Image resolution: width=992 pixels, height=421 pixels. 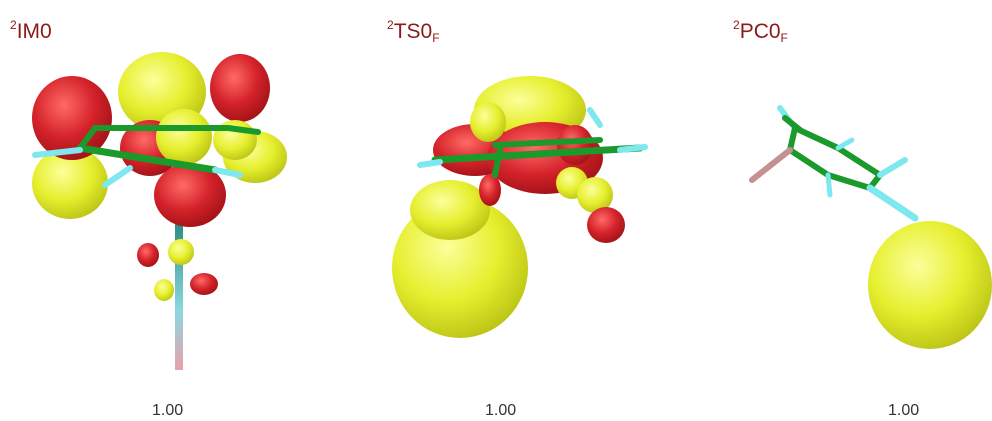 I want to click on im0-red-lobe-top-right, so click(x=240, y=88).